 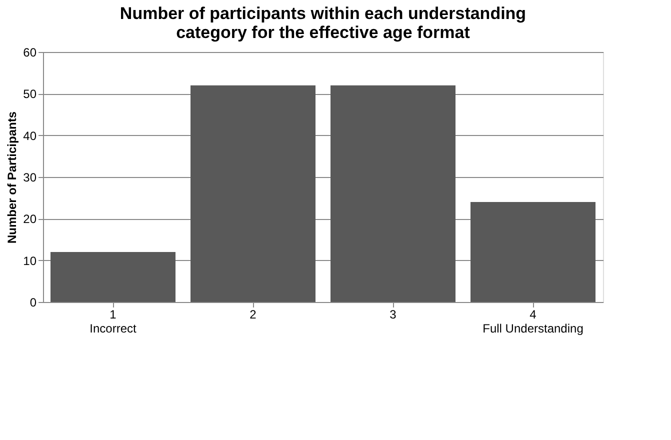 I want to click on x-tick-label: 1 Incorrect, so click(x=114, y=322).